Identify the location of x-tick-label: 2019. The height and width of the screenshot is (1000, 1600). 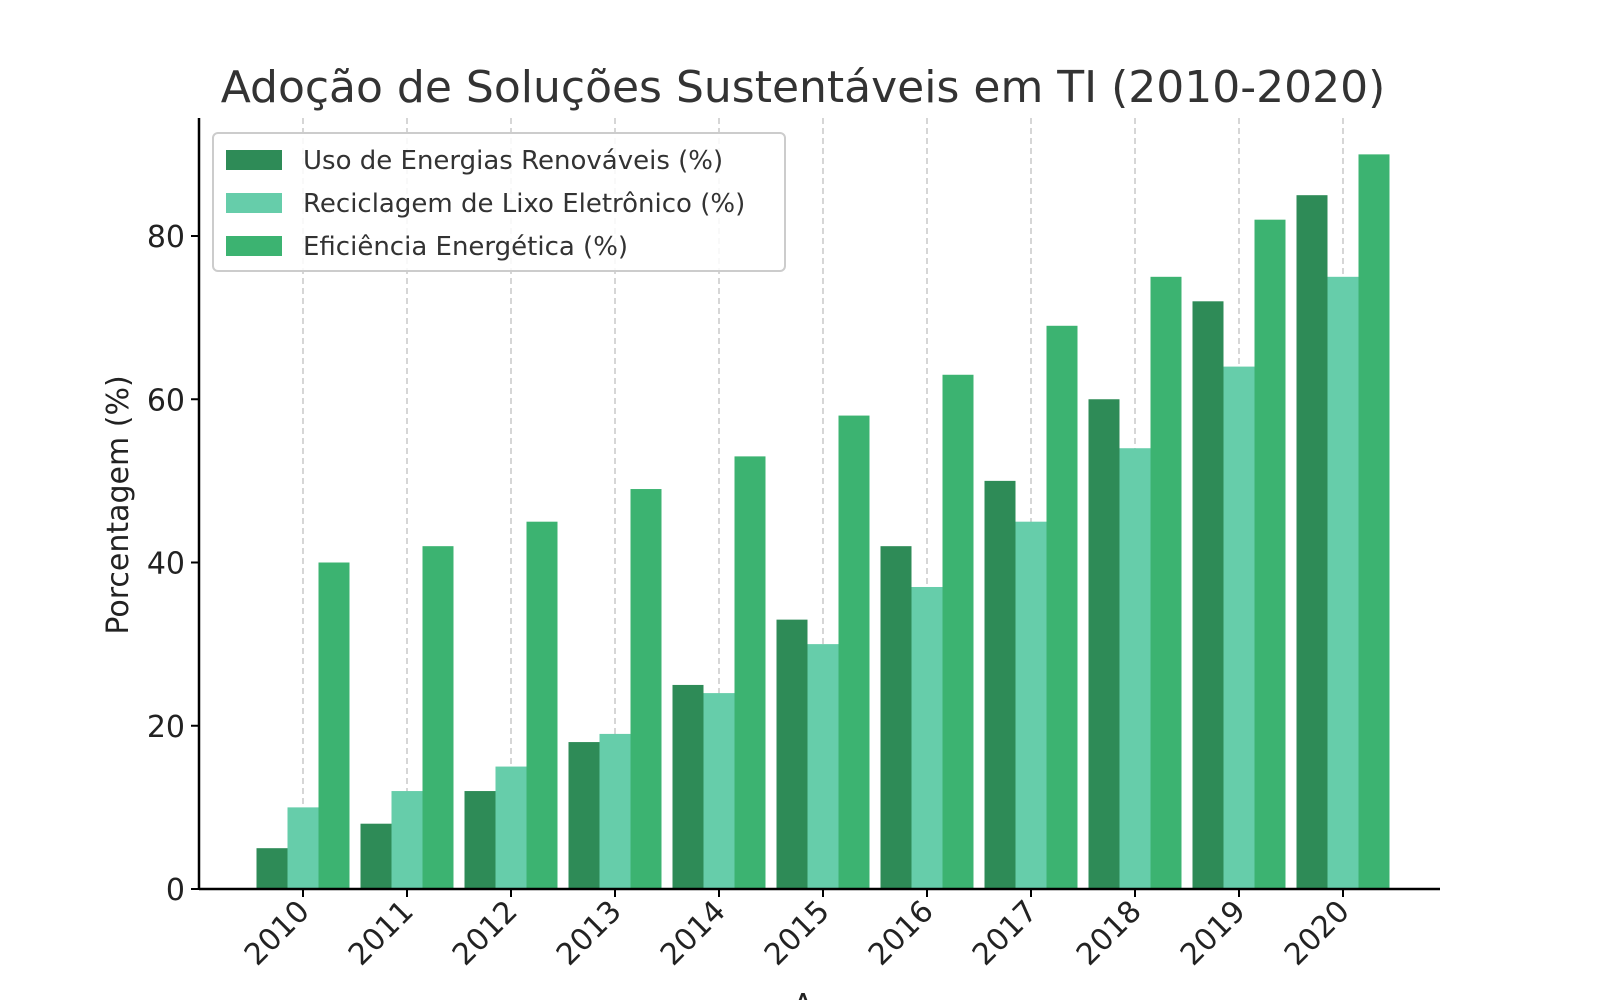
(1213, 933).